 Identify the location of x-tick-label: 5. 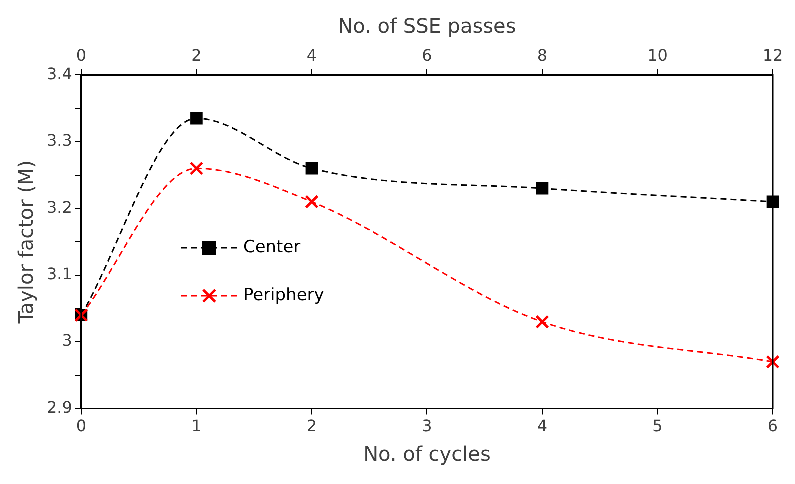
(657, 426).